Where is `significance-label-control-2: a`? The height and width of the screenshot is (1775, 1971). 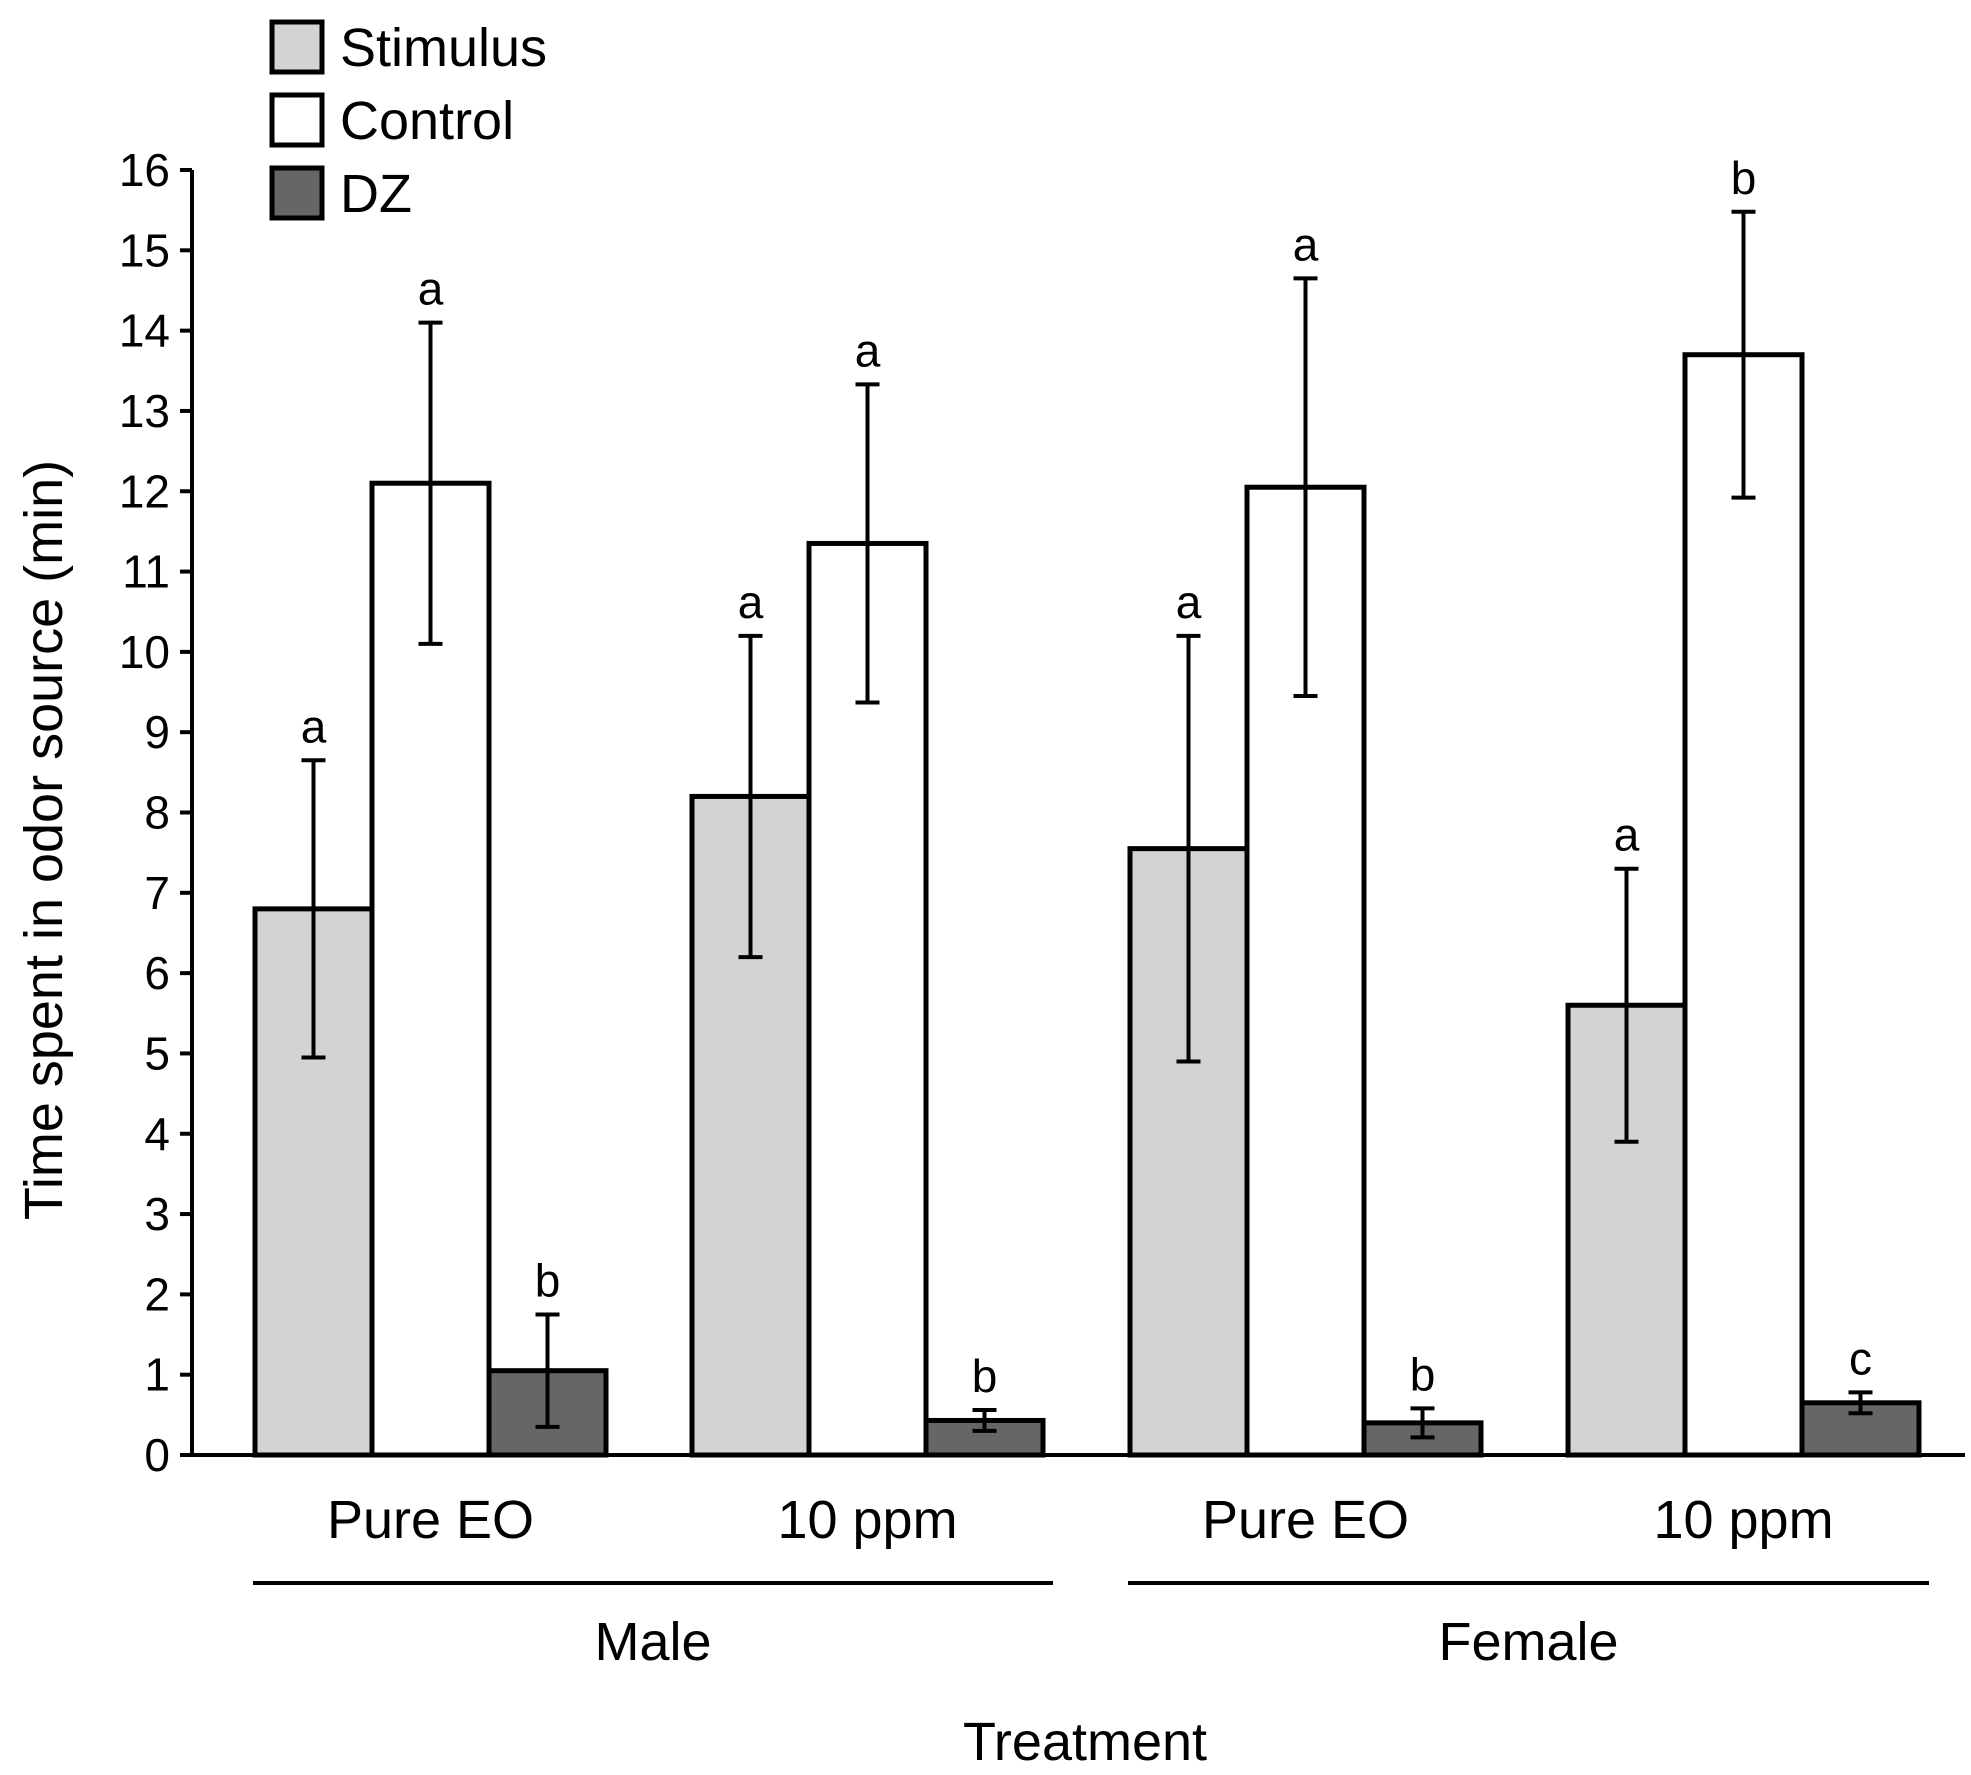
significance-label-control-2: a is located at coordinates (1306, 244).